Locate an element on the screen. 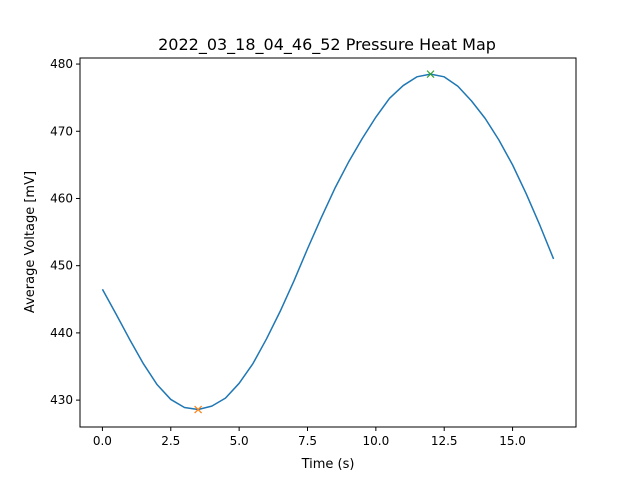 This screenshot has height=480, width=640. chart-title: 2022_03_18_04_46_52 Pressure Heat Map is located at coordinates (327, 45).